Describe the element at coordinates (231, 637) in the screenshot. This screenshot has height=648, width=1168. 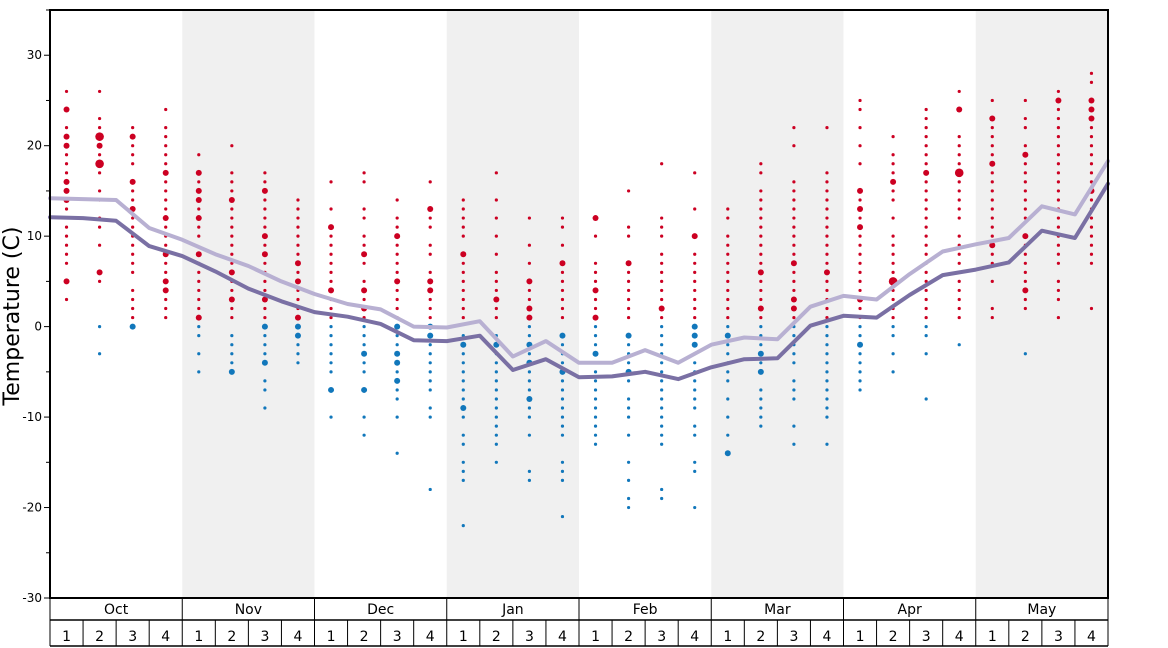
I see `week-label: 2` at that location.